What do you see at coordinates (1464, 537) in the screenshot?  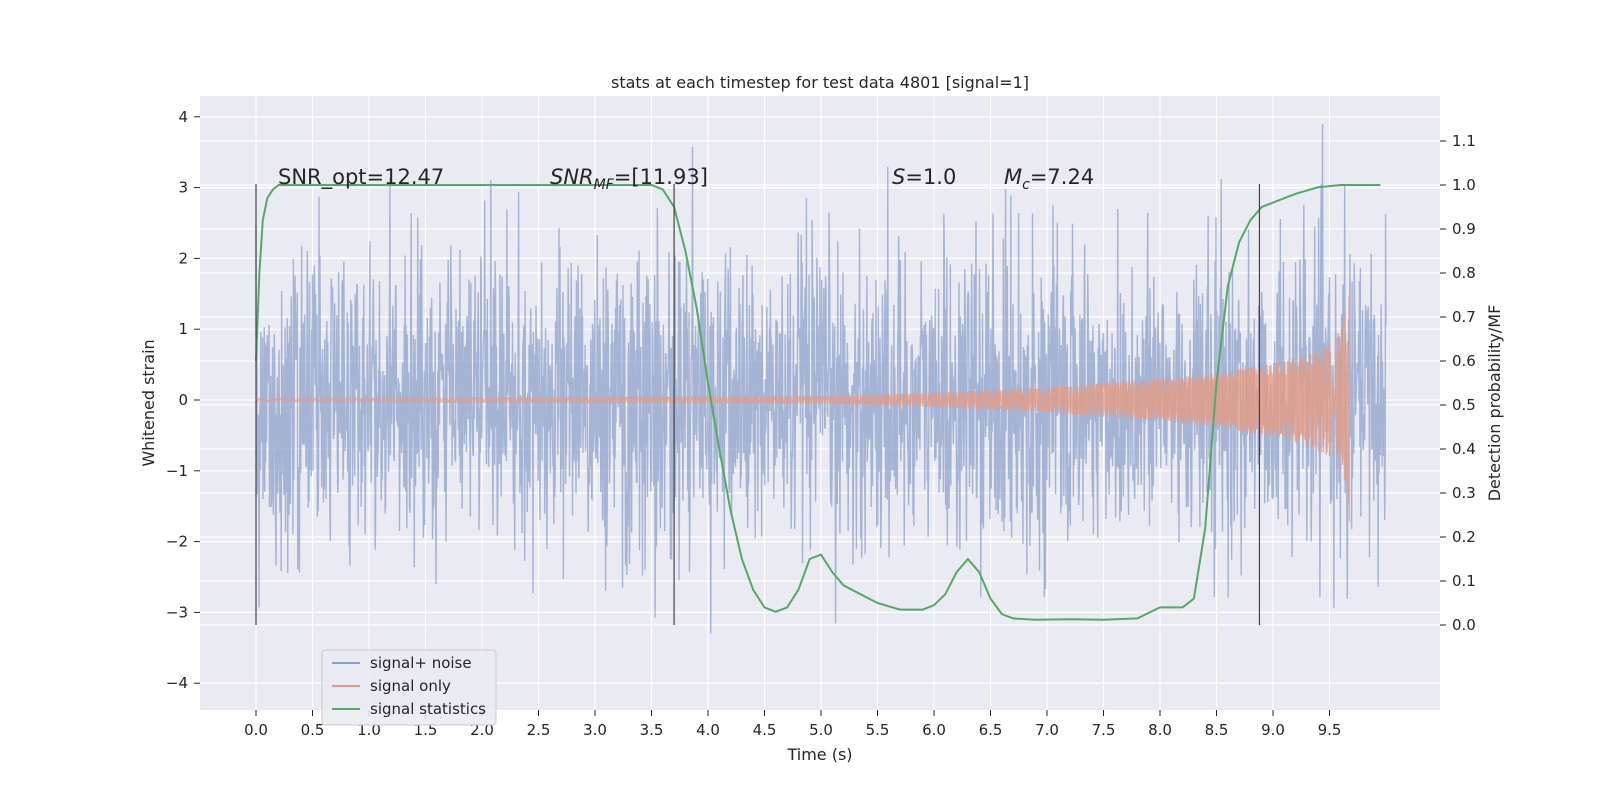 I see `y-right-tick-label: 0.2` at bounding box center [1464, 537].